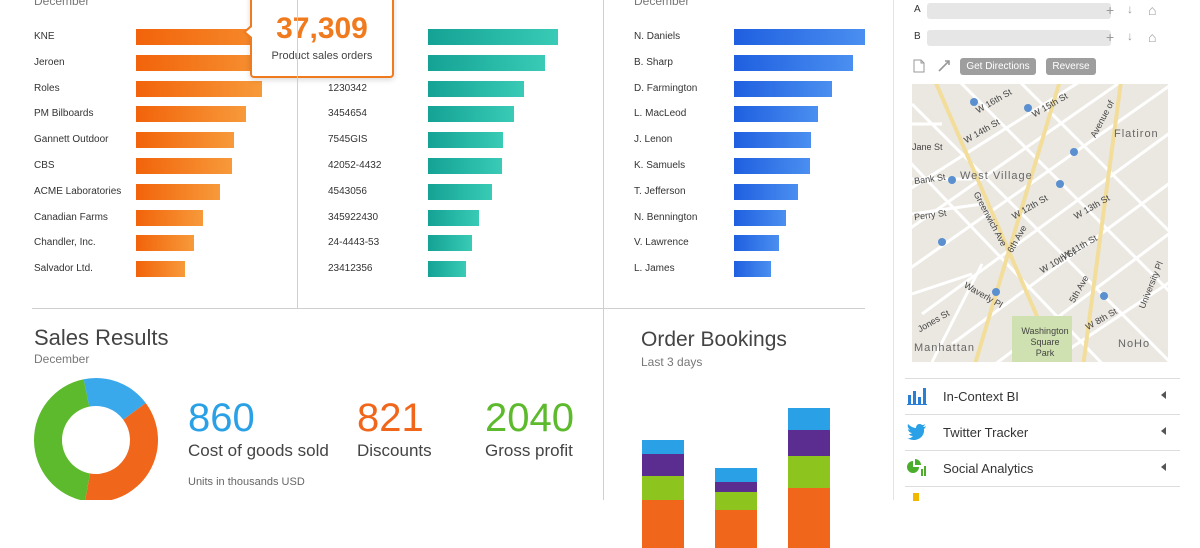 This screenshot has height=548, width=1200. What do you see at coordinates (354, 243) in the screenshot?
I see `row-label: 24-4443-53` at bounding box center [354, 243].